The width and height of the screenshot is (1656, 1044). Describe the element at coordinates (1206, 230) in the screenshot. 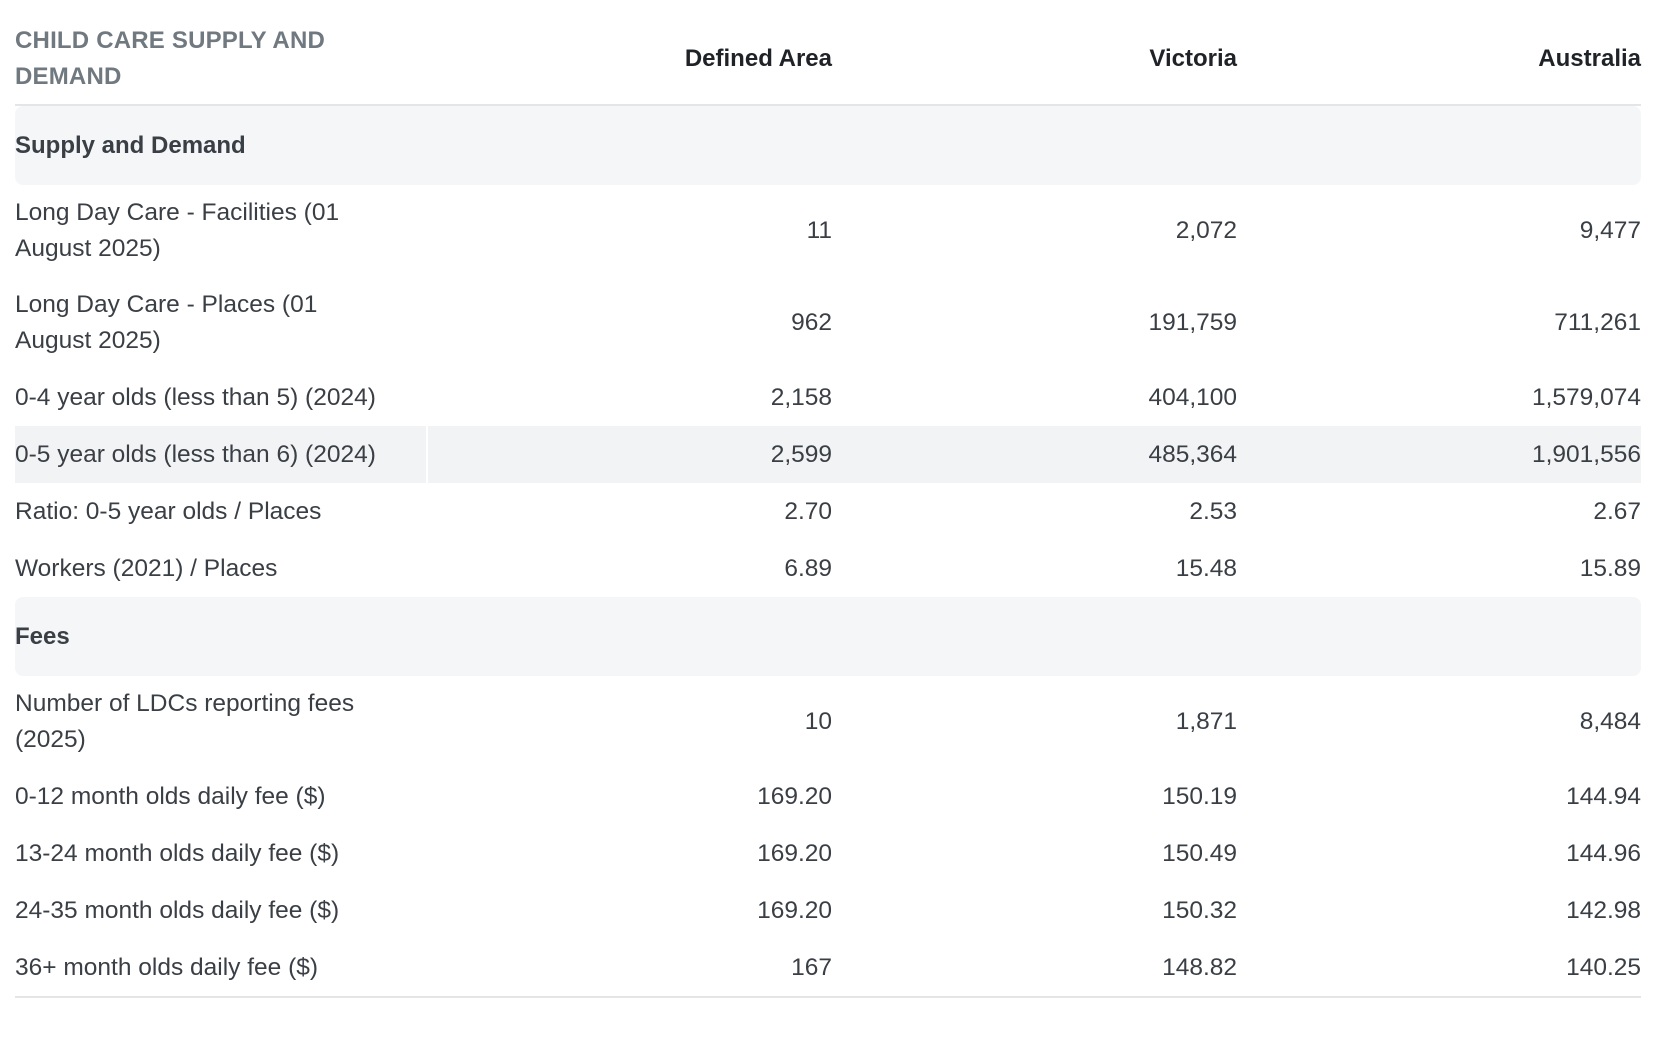

I see `cell-victoria: 2,072` at that location.